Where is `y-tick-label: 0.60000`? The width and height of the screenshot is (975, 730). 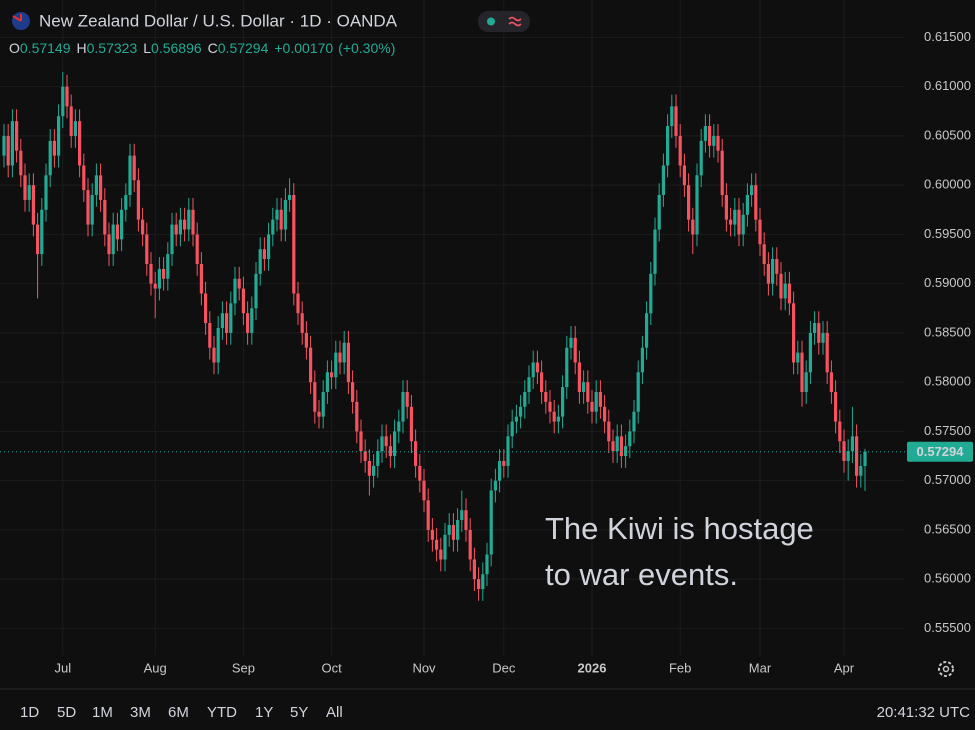 y-tick-label: 0.60000 is located at coordinates (947, 184).